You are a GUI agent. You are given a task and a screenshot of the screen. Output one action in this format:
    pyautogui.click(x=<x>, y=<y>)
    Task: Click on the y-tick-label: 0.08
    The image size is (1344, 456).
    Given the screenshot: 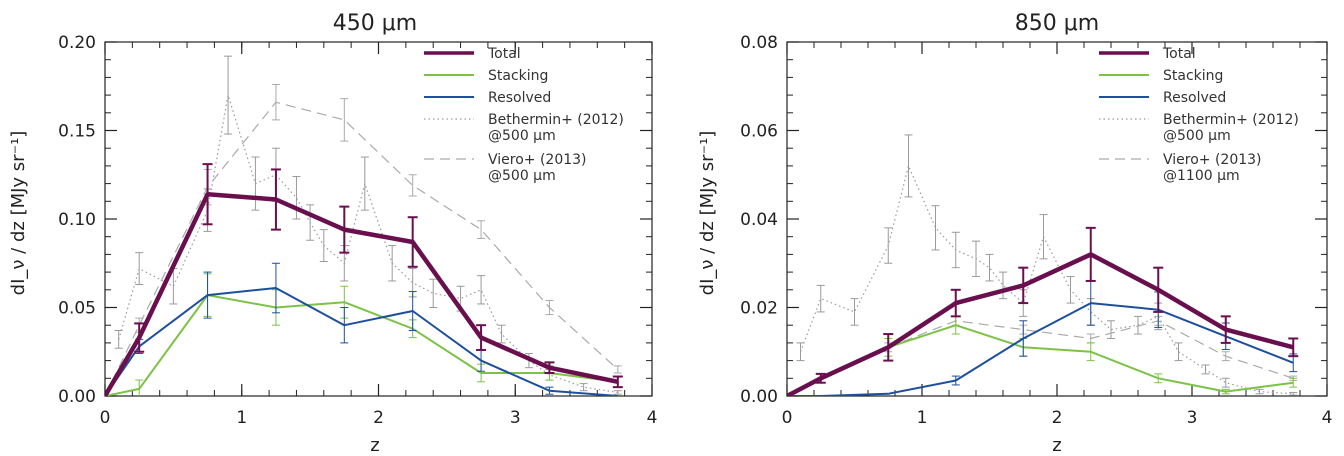 What is the action you would take?
    pyautogui.click(x=759, y=43)
    